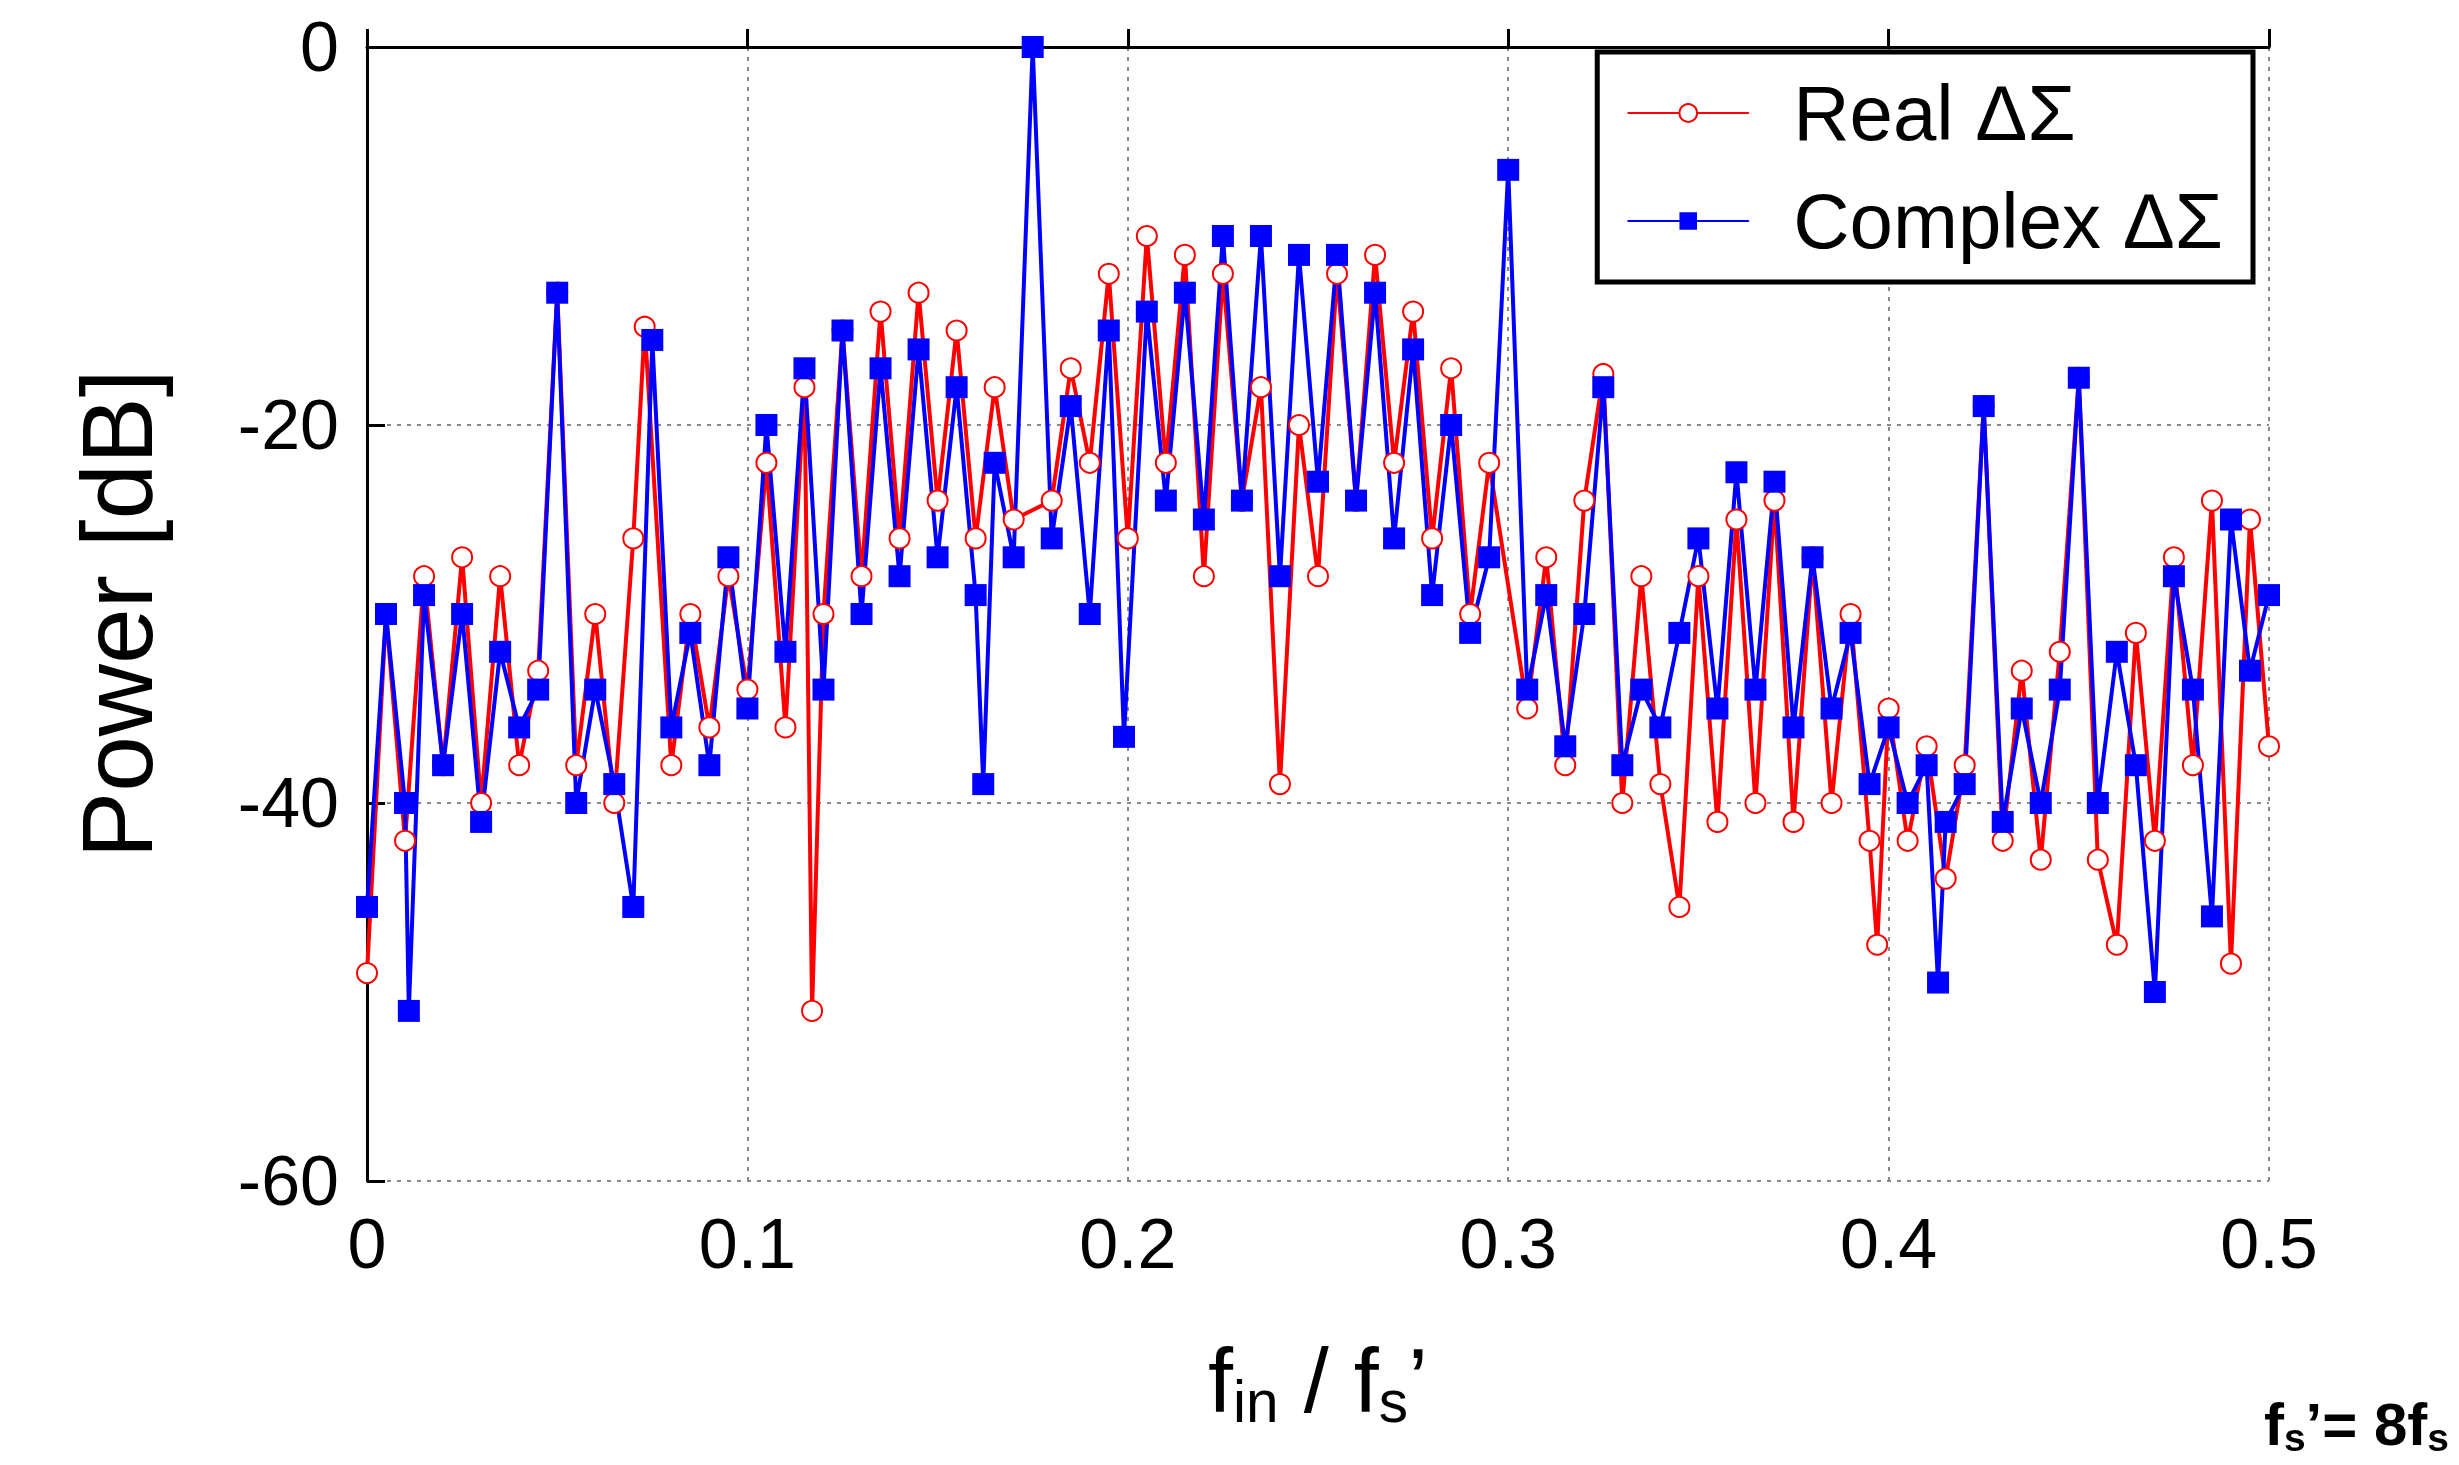 This screenshot has width=2459, height=1465. I want to click on x-tick-label: 0, so click(367, 1244).